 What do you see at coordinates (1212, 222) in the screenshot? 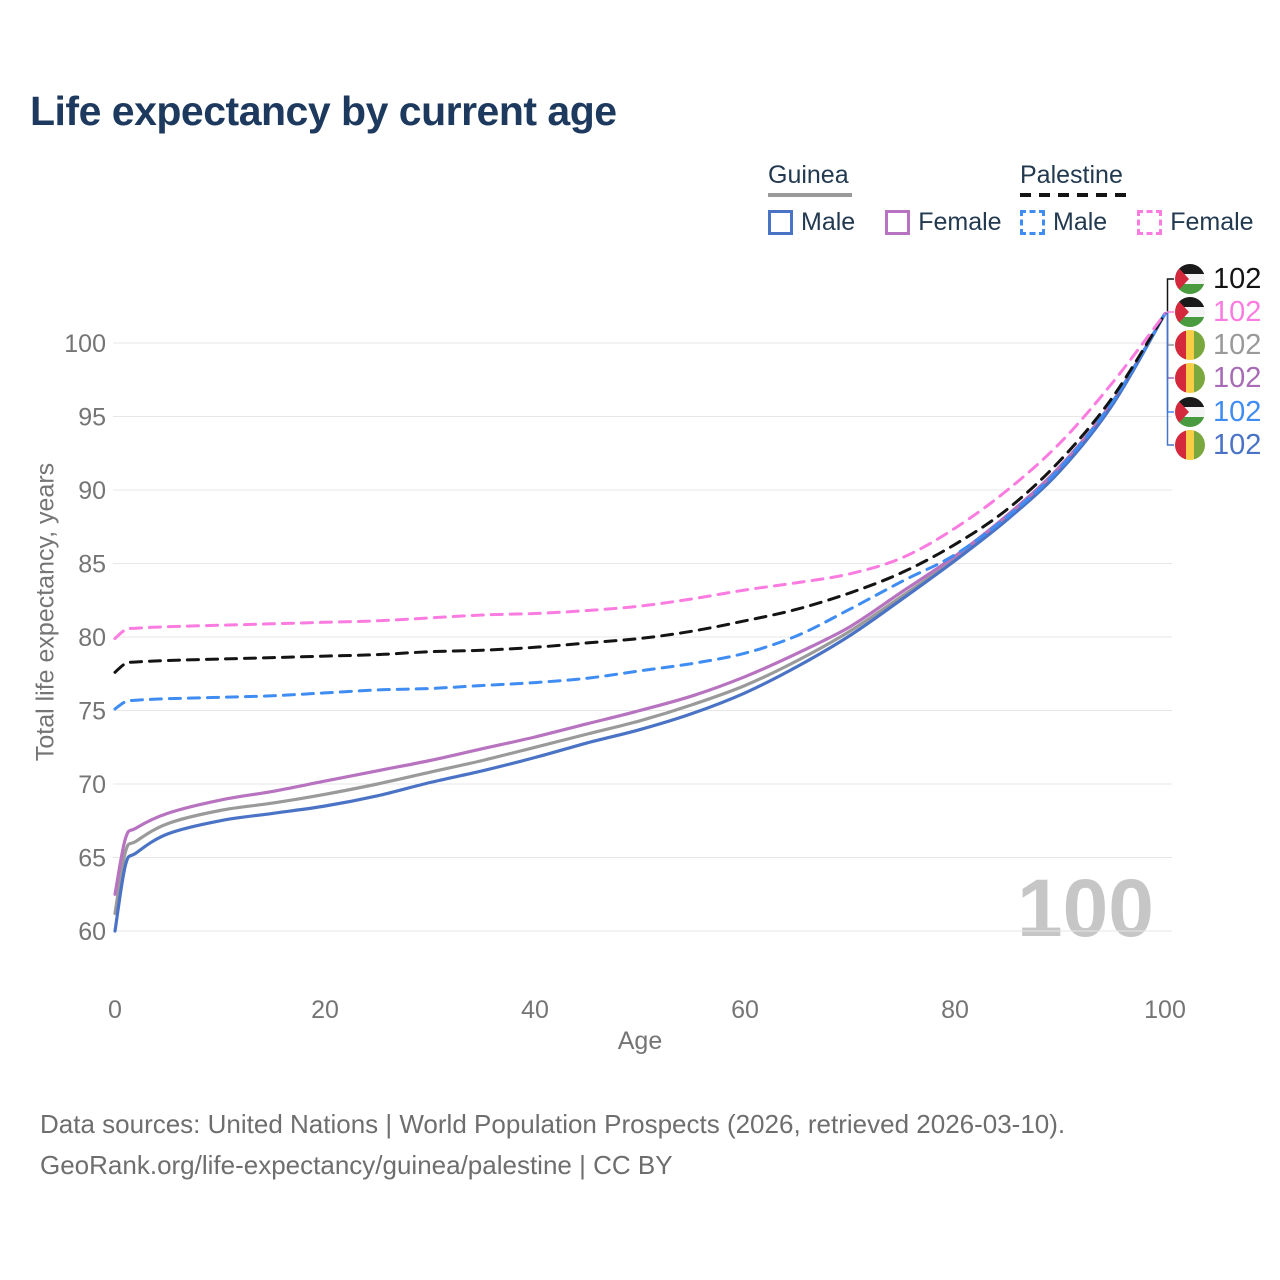
I see `palestine-female-label: Female` at bounding box center [1212, 222].